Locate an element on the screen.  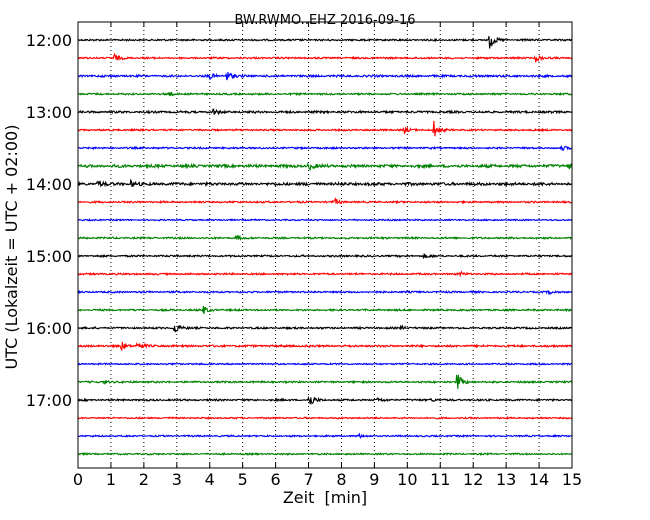
x-tick-label: 14 is located at coordinates (539, 479).